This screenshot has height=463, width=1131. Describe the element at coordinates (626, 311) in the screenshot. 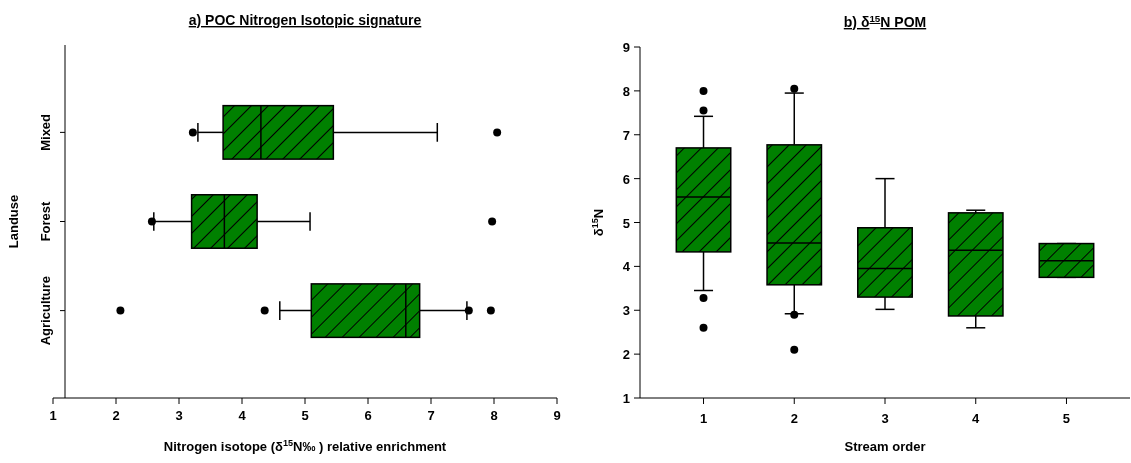

I see `y-tick-label: 3` at that location.